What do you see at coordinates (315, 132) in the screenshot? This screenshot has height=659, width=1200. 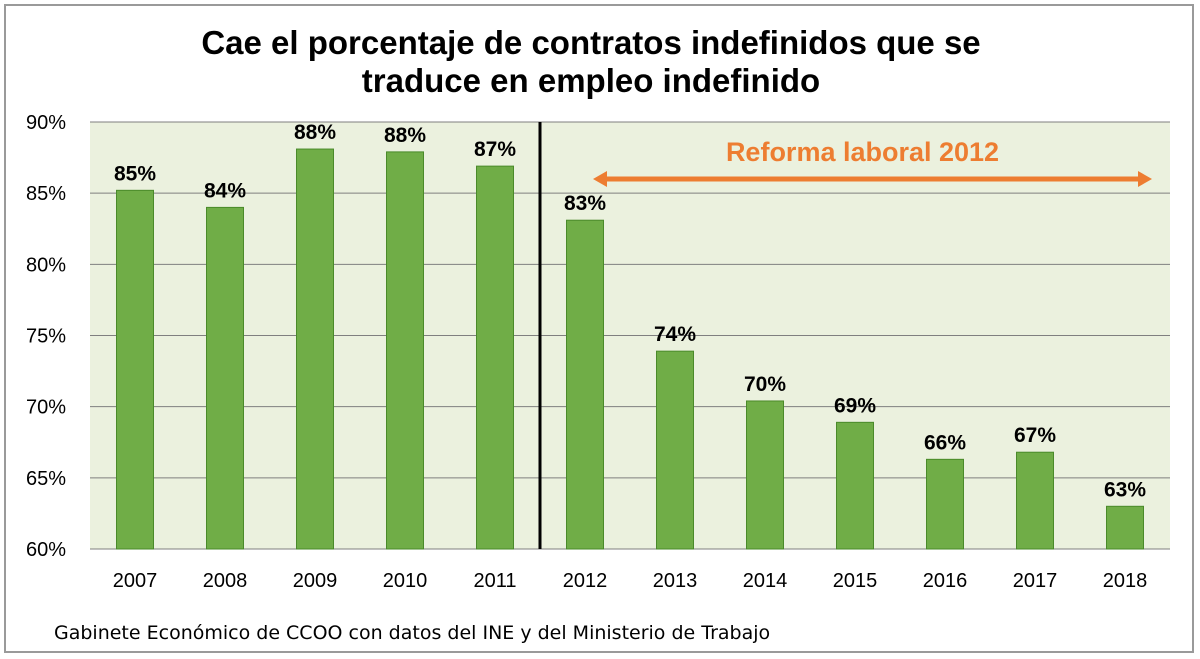 I see `data-label-2009: 88%` at bounding box center [315, 132].